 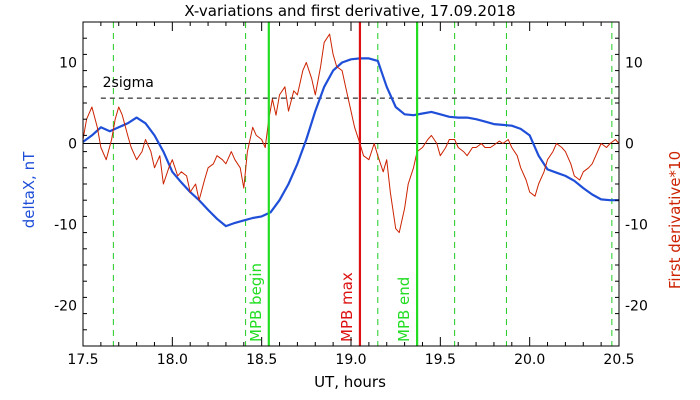 What do you see at coordinates (65, 307) in the screenshot?
I see `y-tick-label-left: -20` at bounding box center [65, 307].